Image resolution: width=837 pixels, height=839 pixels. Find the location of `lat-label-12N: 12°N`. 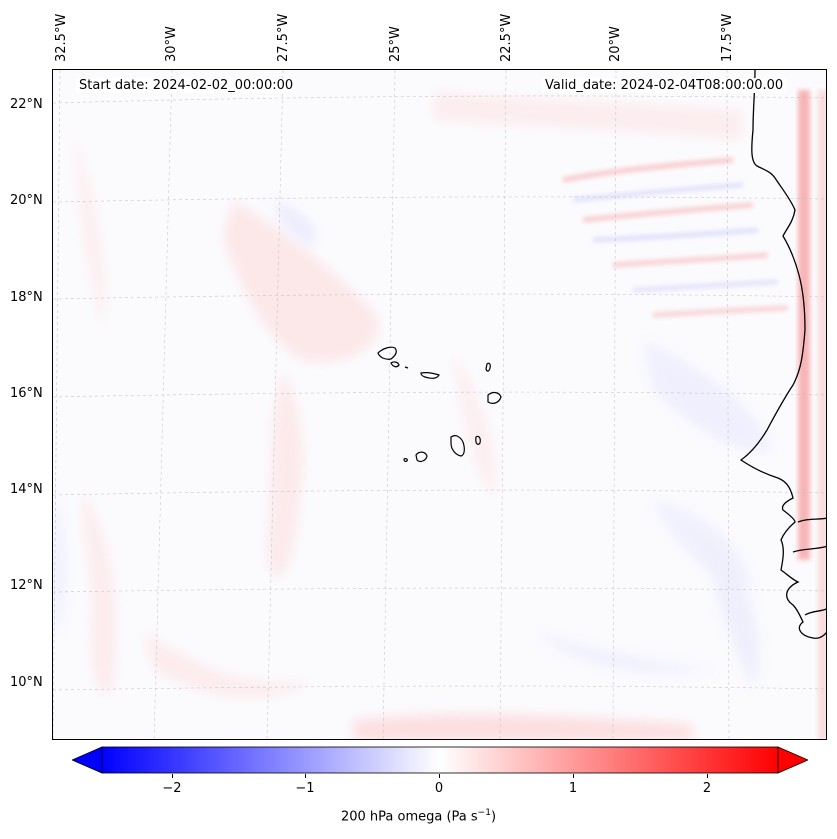

lat-label-12N: 12°N is located at coordinates (26, 585).